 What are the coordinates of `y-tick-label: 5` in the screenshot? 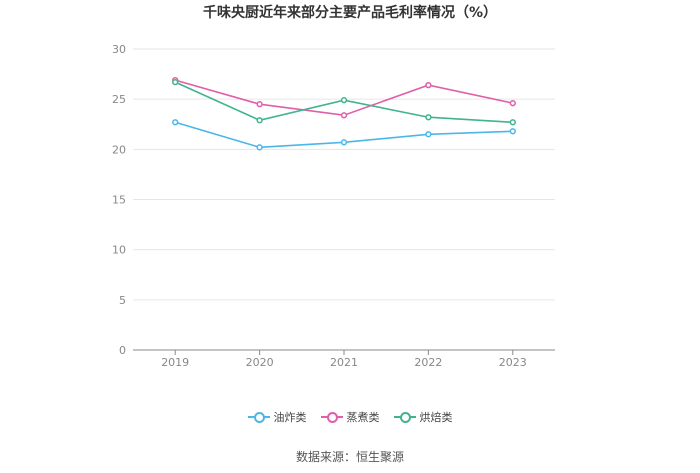 It's located at (122, 300).